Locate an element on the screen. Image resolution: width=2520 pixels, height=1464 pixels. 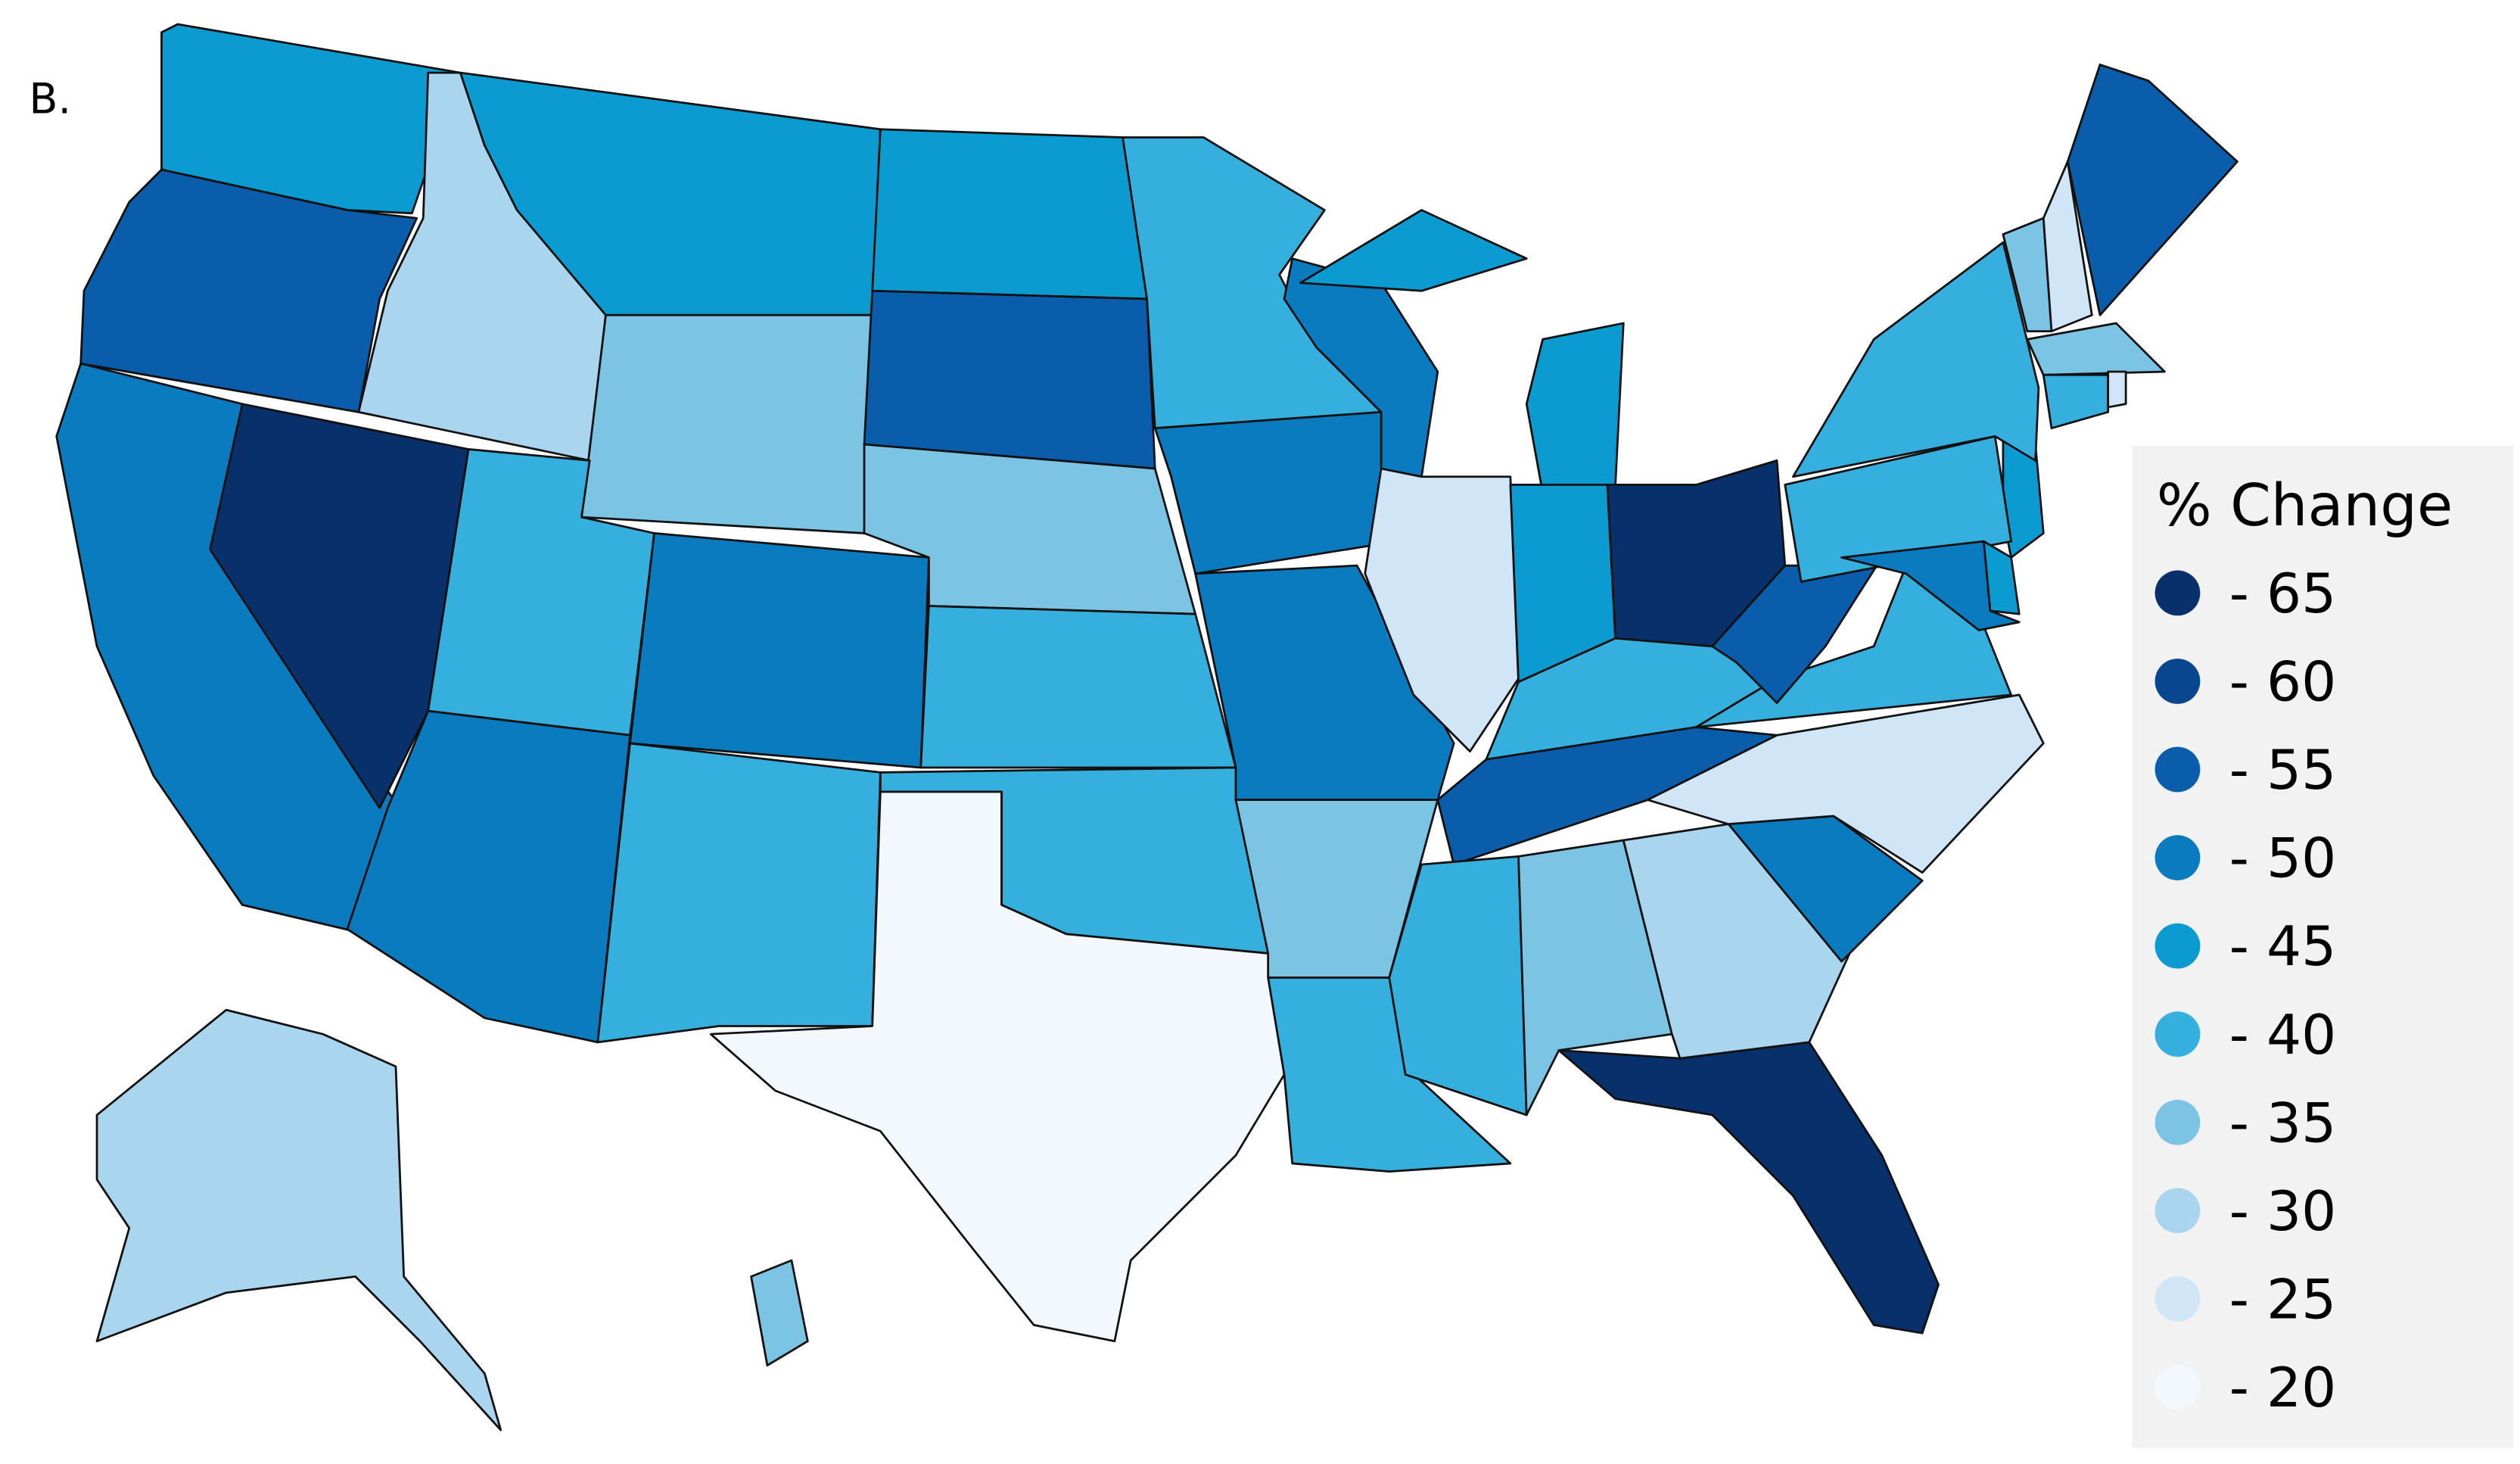
panel-label: B. is located at coordinates (50, 98).